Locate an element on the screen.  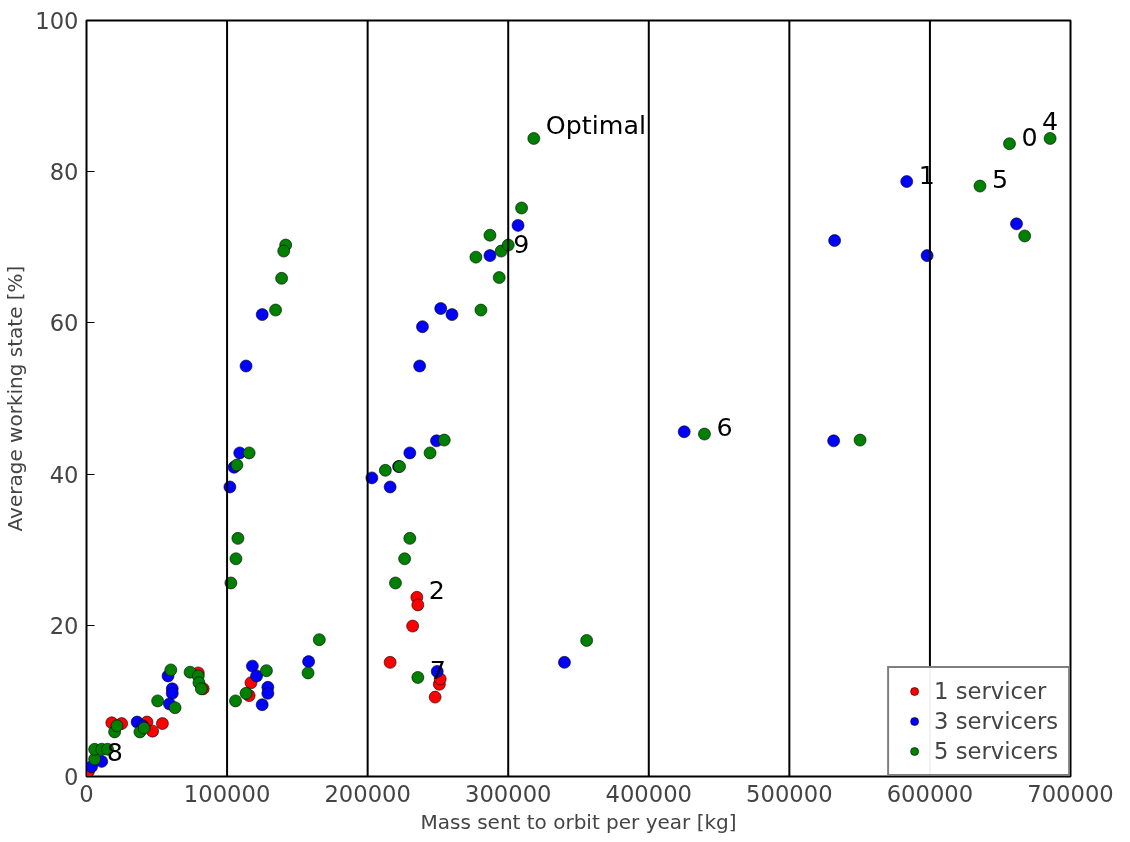
y-axis-title: Average working state [%] is located at coordinates (15, 398).